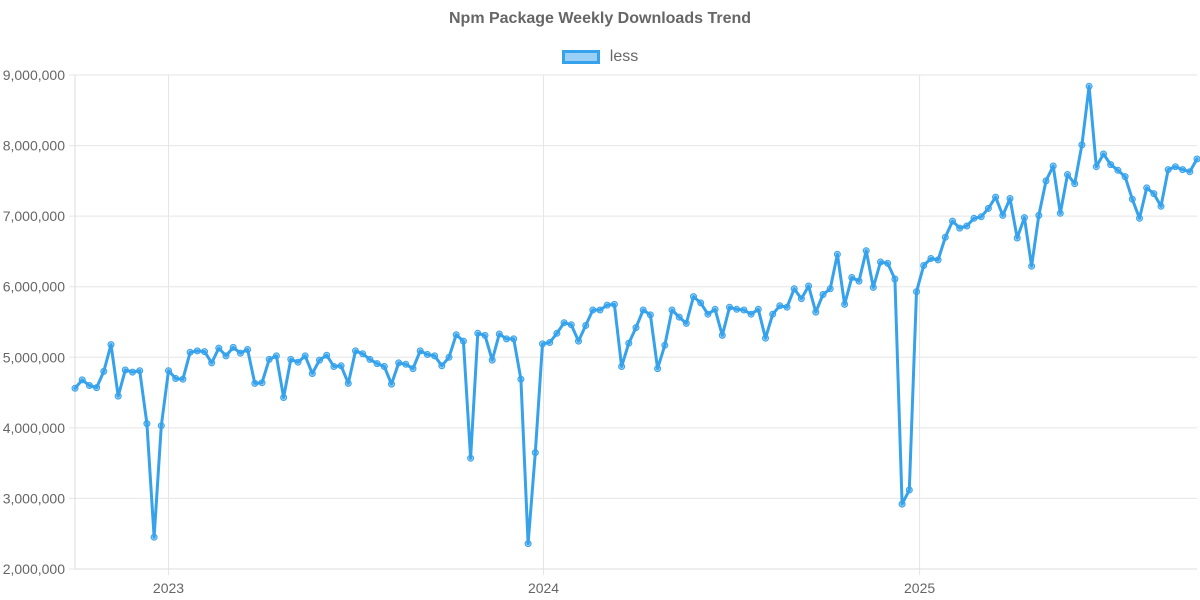 This screenshot has width=1200, height=600. What do you see at coordinates (580, 57) in the screenshot?
I see `legend-swatch` at bounding box center [580, 57].